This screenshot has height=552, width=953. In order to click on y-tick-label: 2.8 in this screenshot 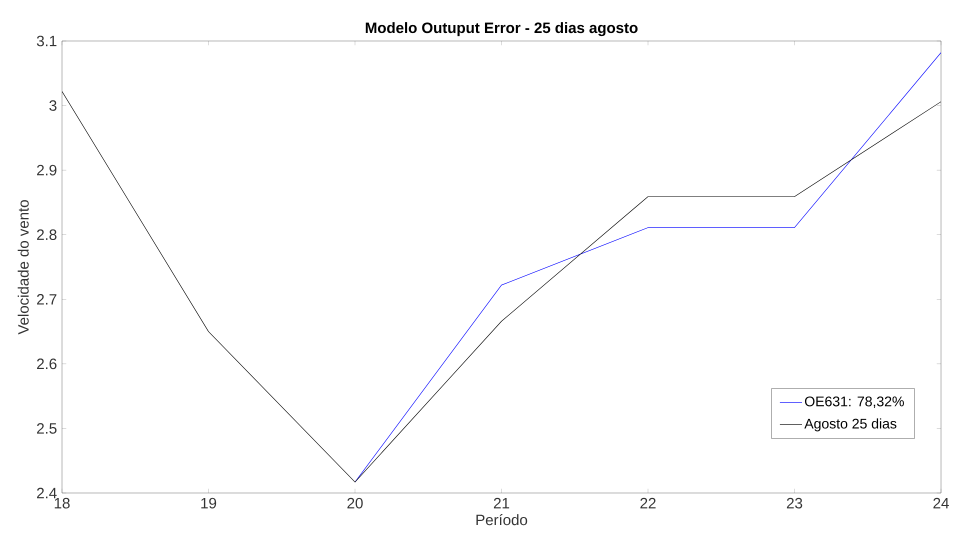, I will do `click(46, 234)`.